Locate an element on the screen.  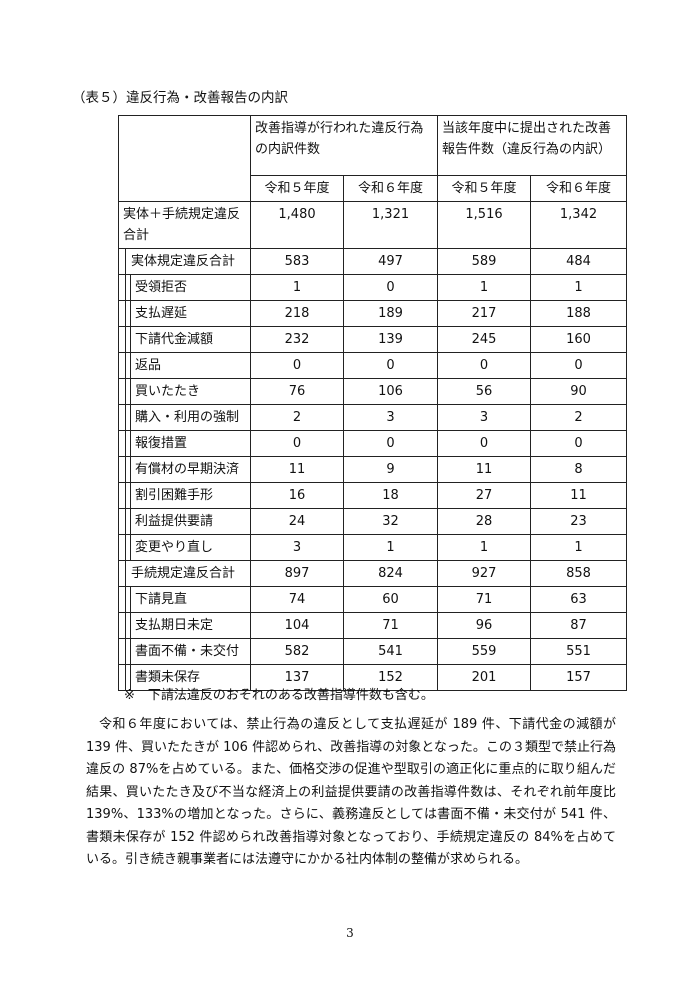
value-cell: 18 is located at coordinates (390, 495).